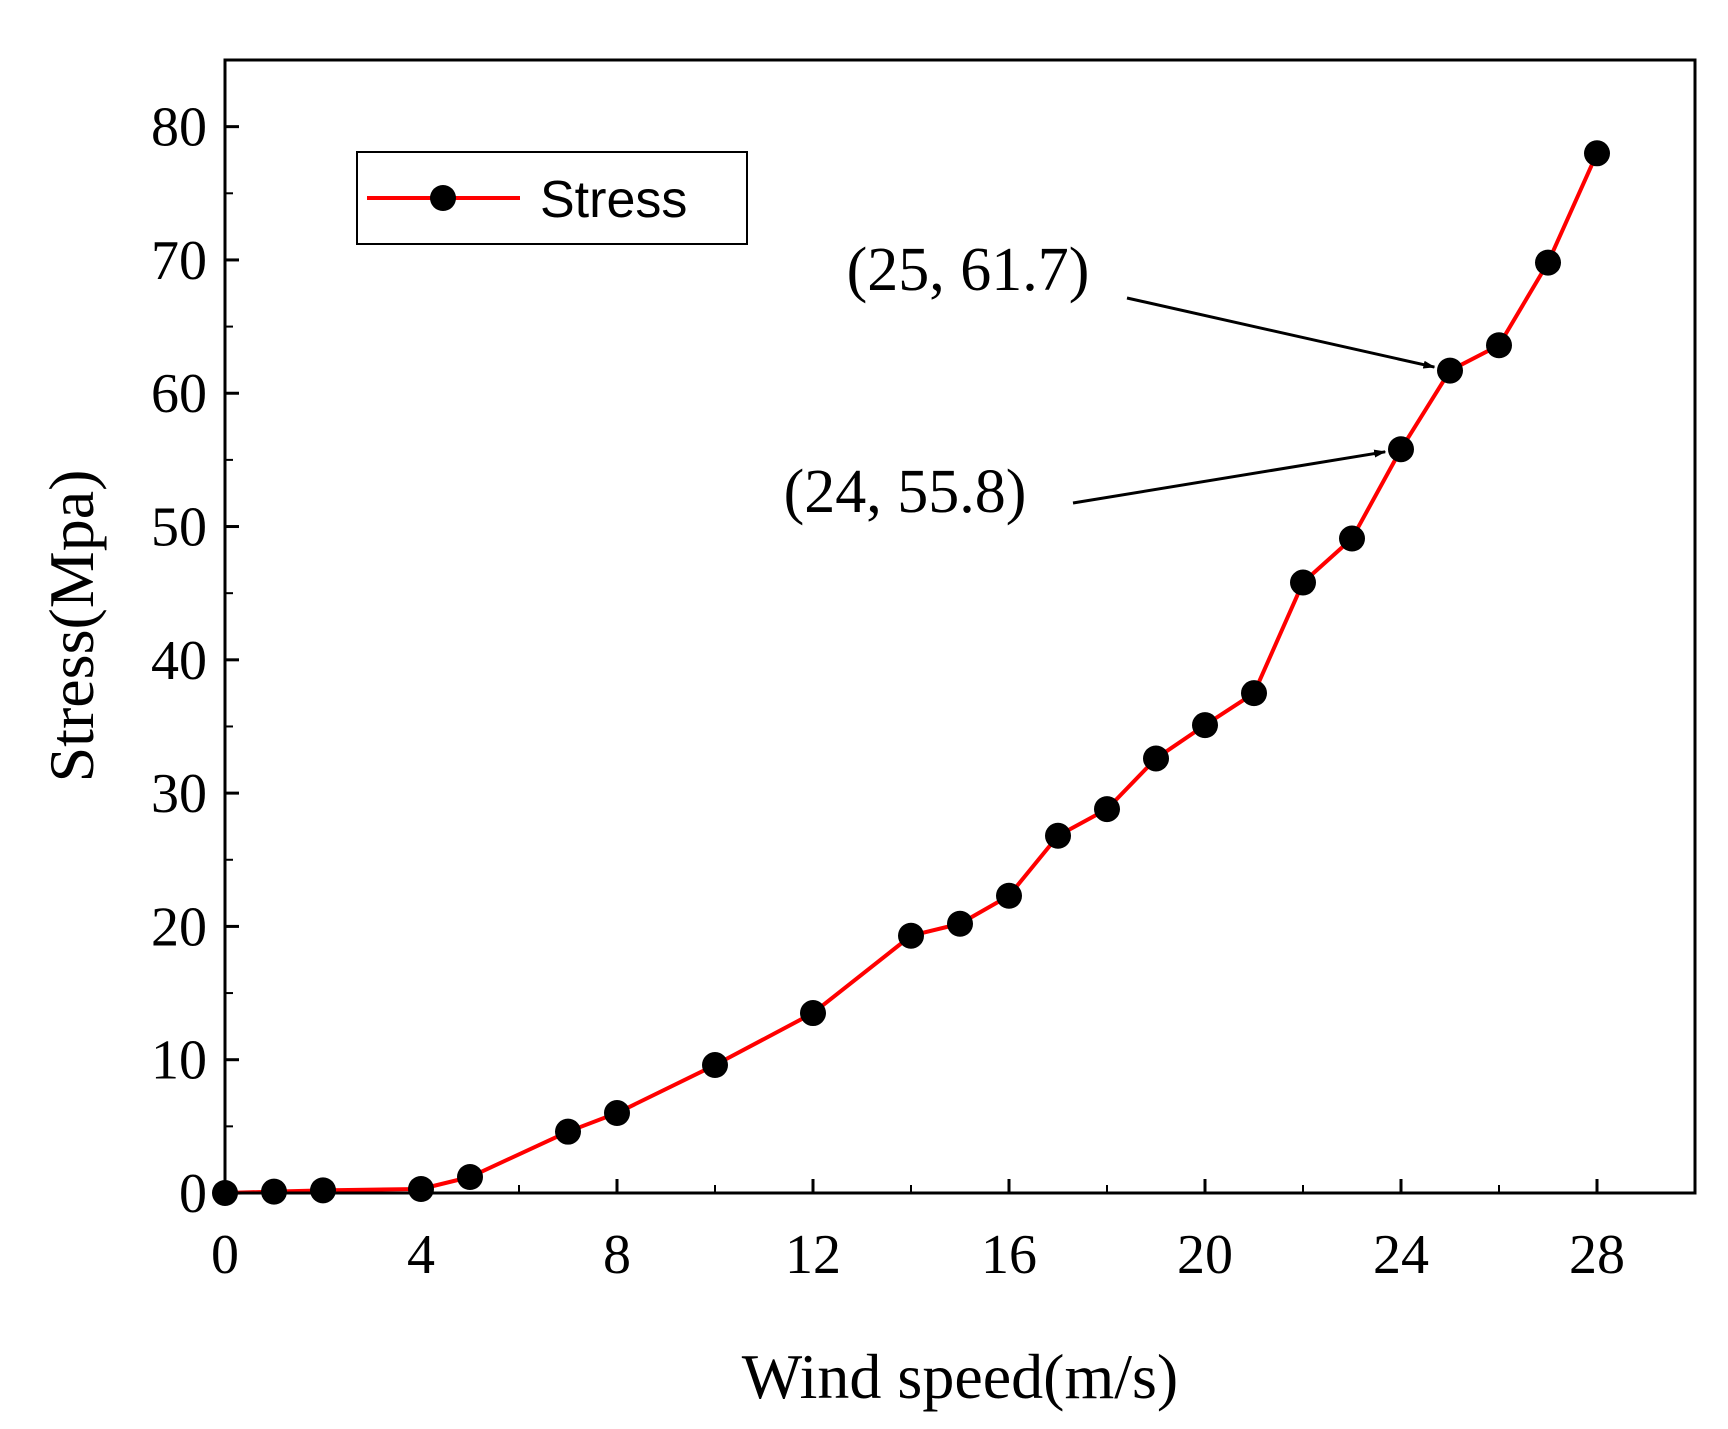 The width and height of the screenshot is (1728, 1429). Describe the element at coordinates (225, 1255) in the screenshot. I see `x-tick-label-0: 0` at that location.